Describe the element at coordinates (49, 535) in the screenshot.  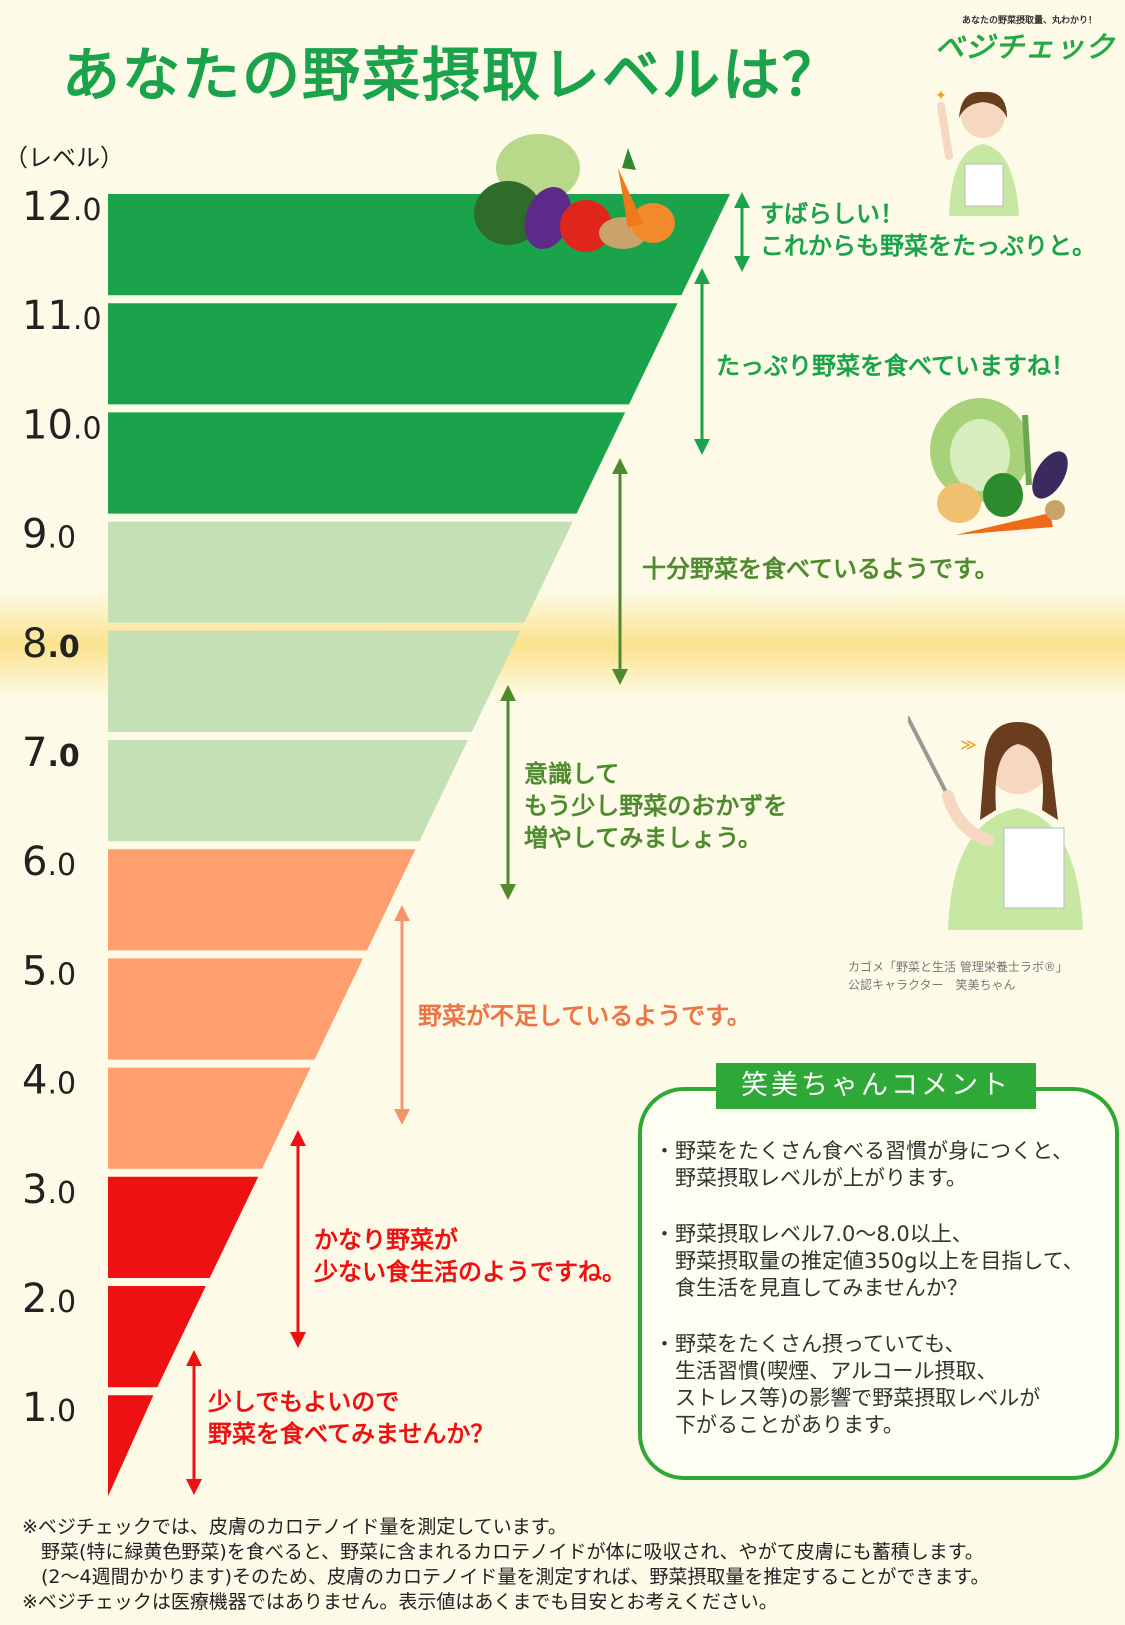
I see `level-tick-9: 9.0` at that location.